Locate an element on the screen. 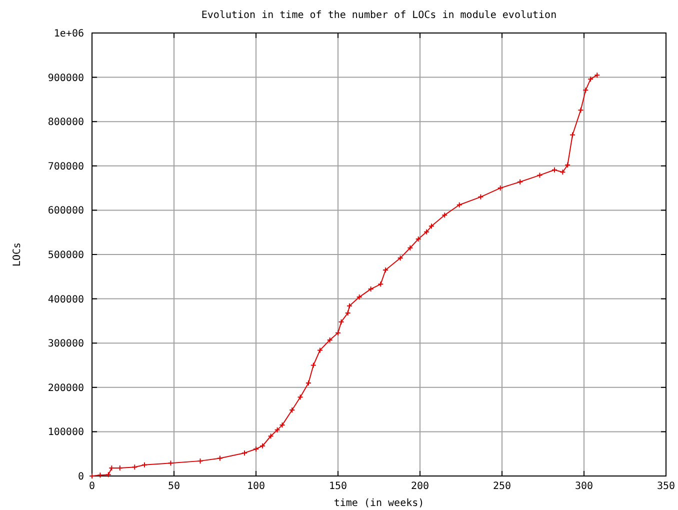 The width and height of the screenshot is (678, 510). y-tick-label: 1e+06 is located at coordinates (69, 34).